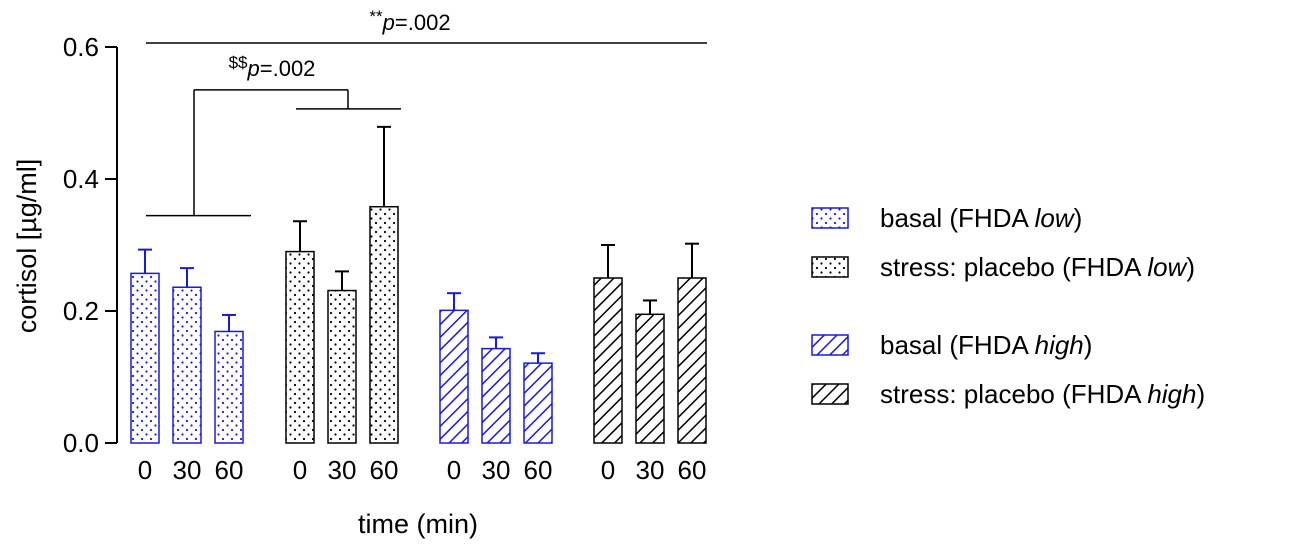  What do you see at coordinates (981, 218) in the screenshot?
I see `legend-label: basal (FHDA low)` at bounding box center [981, 218].